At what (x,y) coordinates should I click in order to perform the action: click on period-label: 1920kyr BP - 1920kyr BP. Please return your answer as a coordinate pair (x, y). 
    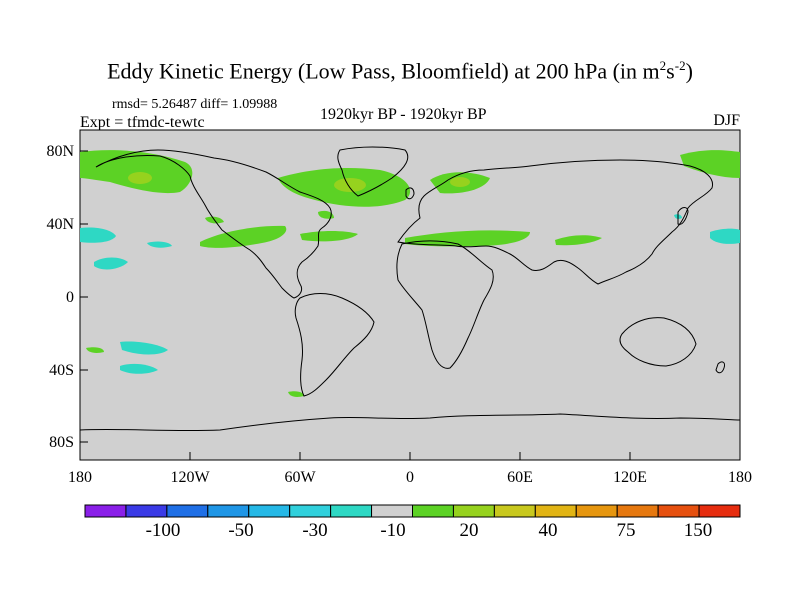
    Looking at the image, I should click on (403, 114).